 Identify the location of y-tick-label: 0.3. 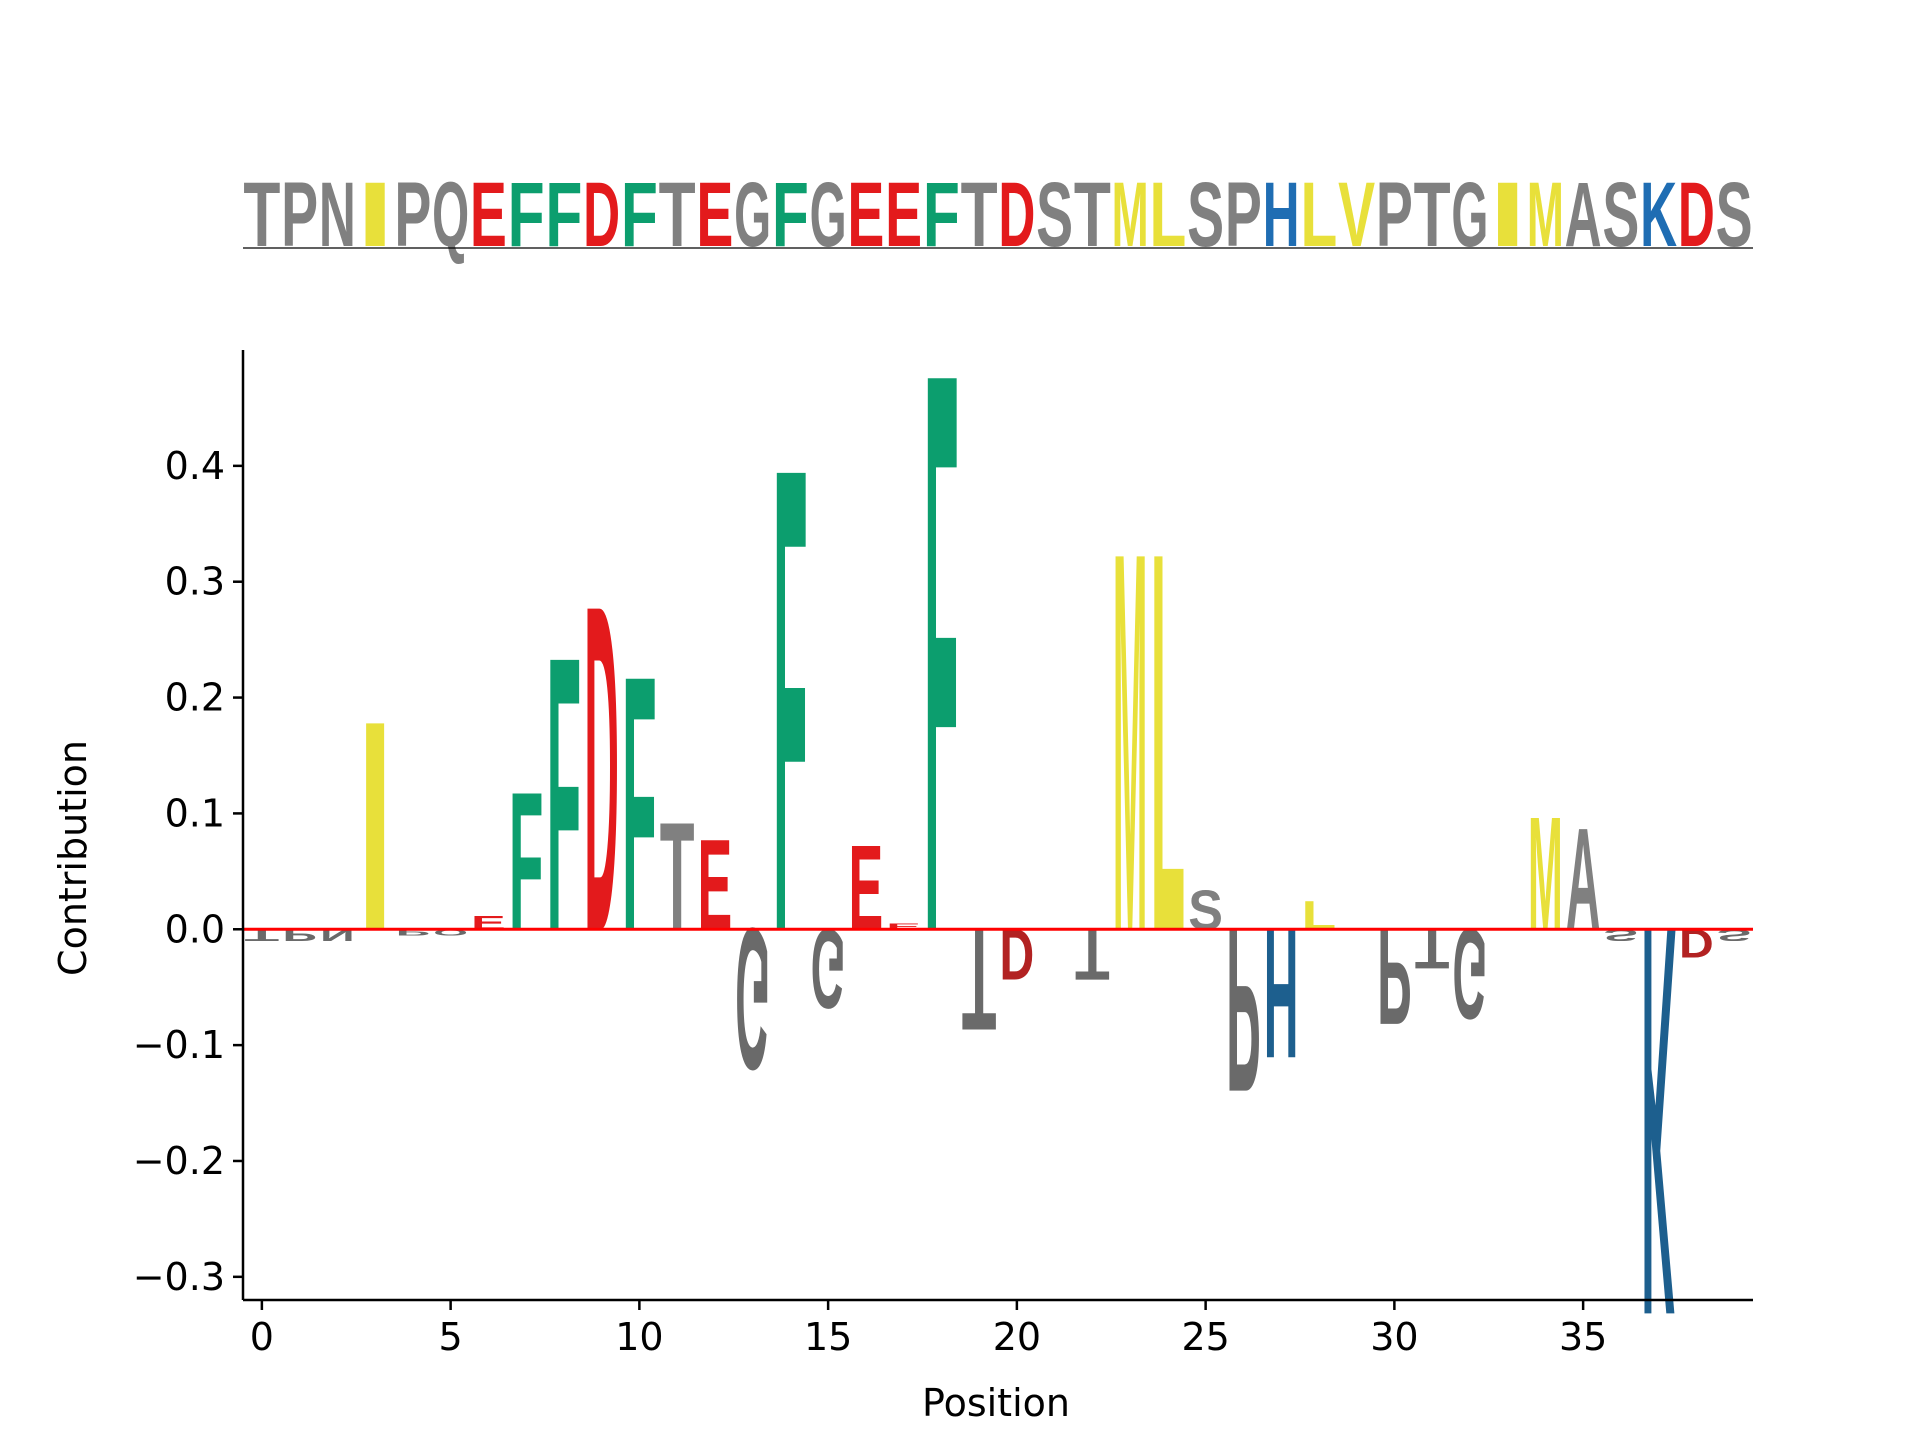
(195, 582).